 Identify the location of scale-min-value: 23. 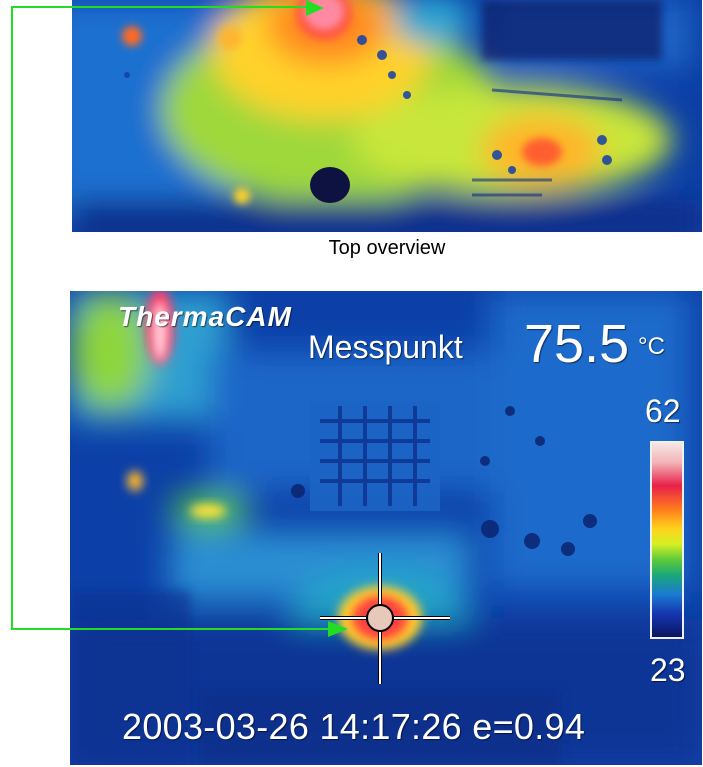
(668, 670).